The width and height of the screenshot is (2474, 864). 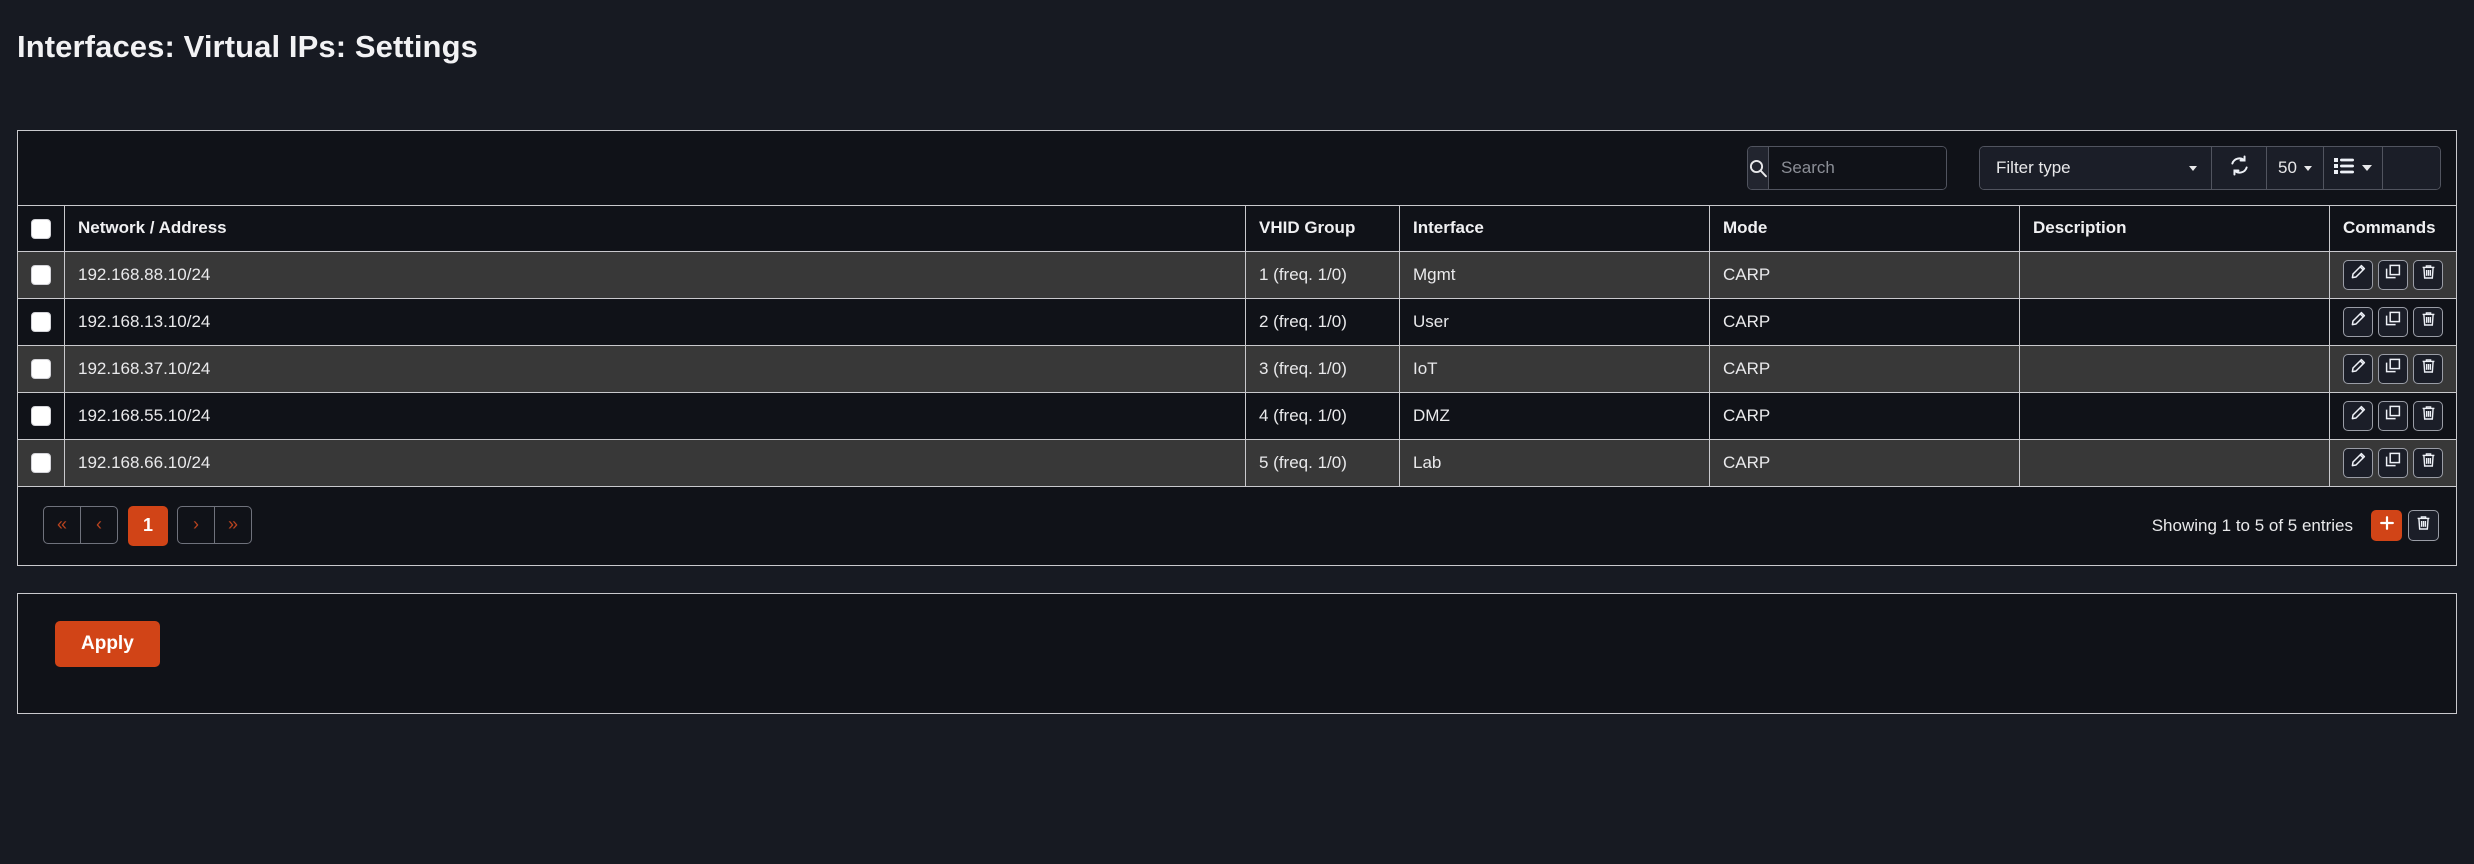 What do you see at coordinates (655, 228) in the screenshot?
I see `column-header-network: Network / Address` at bounding box center [655, 228].